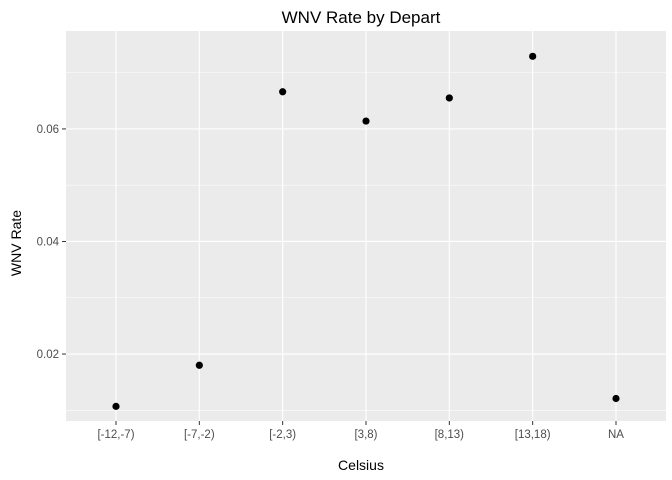 The height and width of the screenshot is (480, 672). Describe the element at coordinates (533, 435) in the screenshot. I see `x-tick-label: [13,18)` at that location.